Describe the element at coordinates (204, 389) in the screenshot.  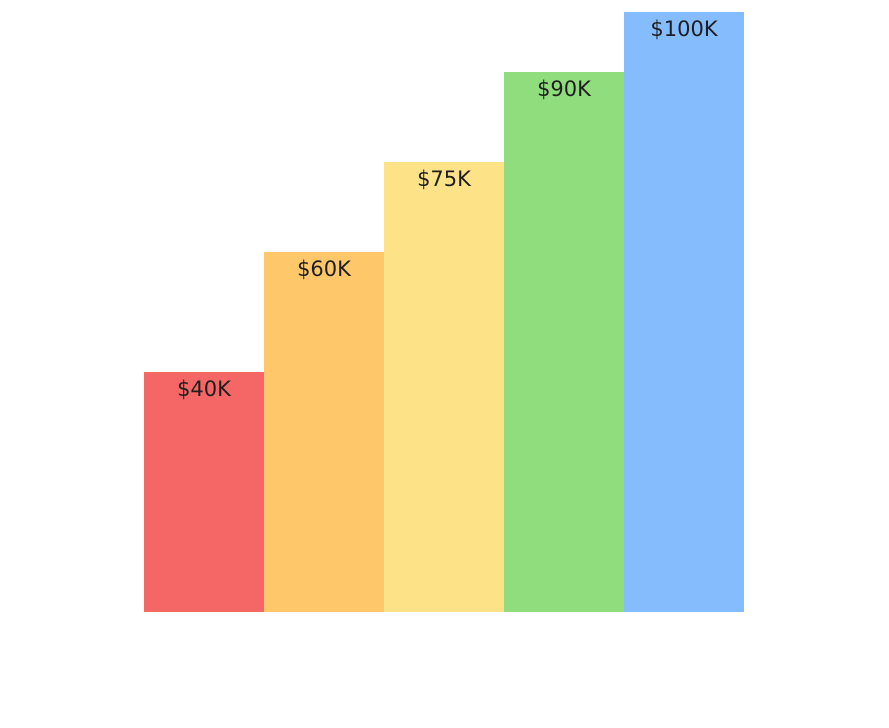
I see `bar-value-label-1: $40K` at that location.